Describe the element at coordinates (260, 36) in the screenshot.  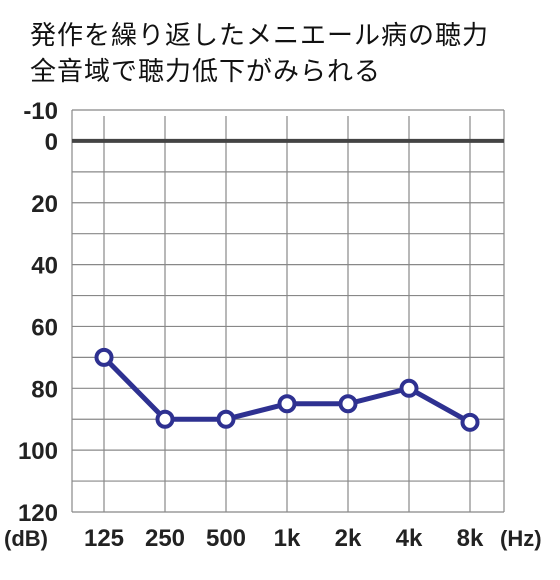
I see `title-line-1: 発作を繰り返したメニエール病の聴力` at that location.